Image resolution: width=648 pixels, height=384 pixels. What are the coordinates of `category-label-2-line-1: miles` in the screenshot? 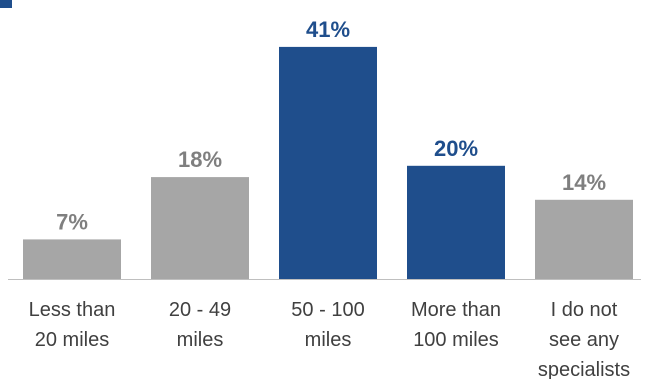 It's located at (328, 340).